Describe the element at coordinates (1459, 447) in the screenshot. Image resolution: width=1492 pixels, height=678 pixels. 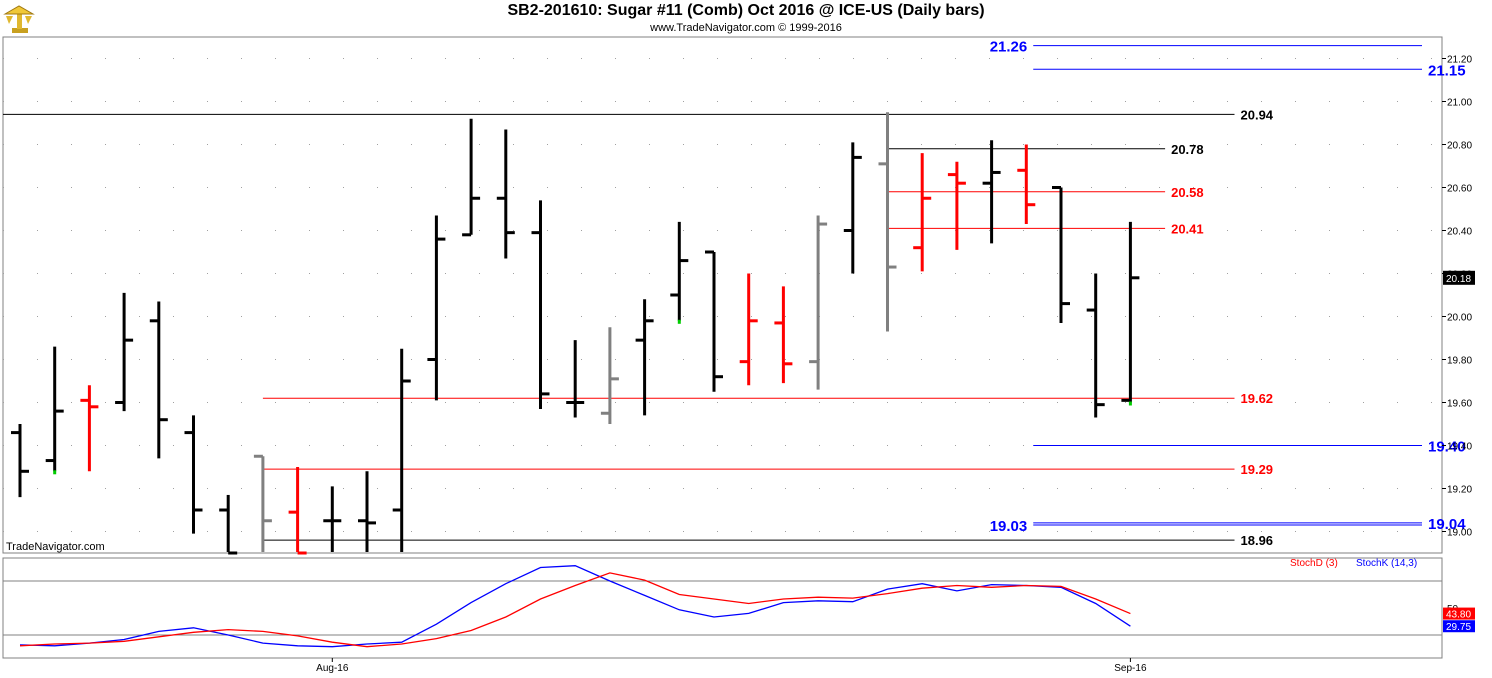
I see `y-tick-label: 19.40` at that location.